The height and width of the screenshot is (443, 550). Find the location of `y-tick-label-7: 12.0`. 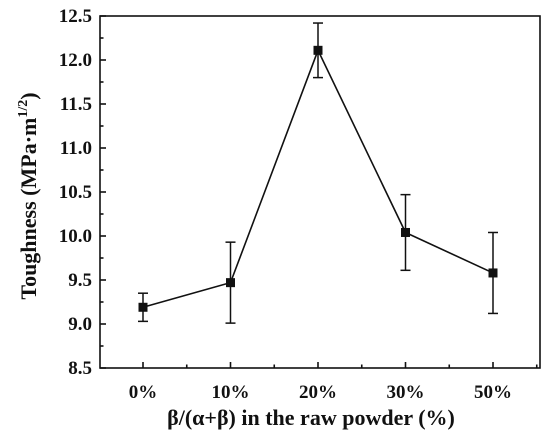

y-tick-label-7: 12.0 is located at coordinates (75, 60).